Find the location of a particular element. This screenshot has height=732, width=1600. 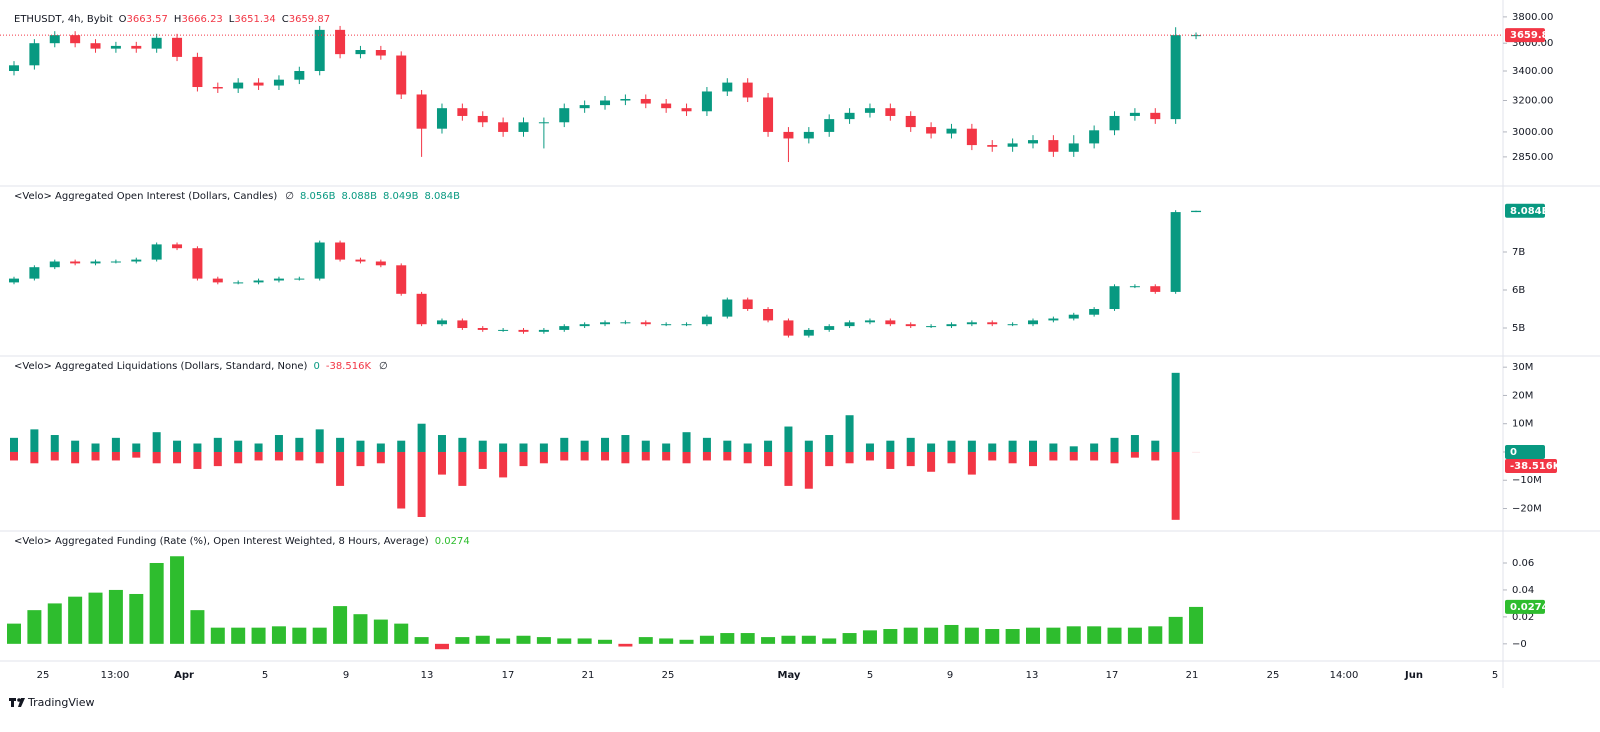

legend-name: O is located at coordinates (123, 19).